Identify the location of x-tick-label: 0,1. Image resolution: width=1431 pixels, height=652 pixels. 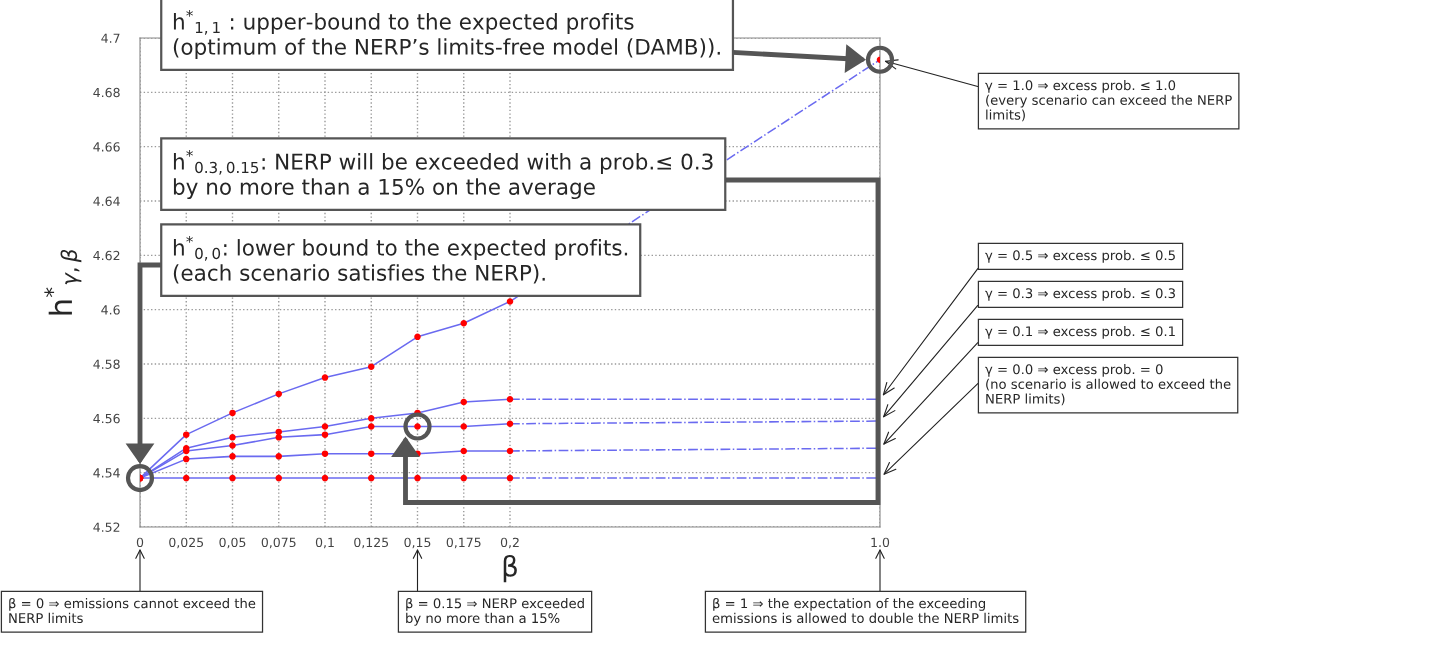
(324, 543).